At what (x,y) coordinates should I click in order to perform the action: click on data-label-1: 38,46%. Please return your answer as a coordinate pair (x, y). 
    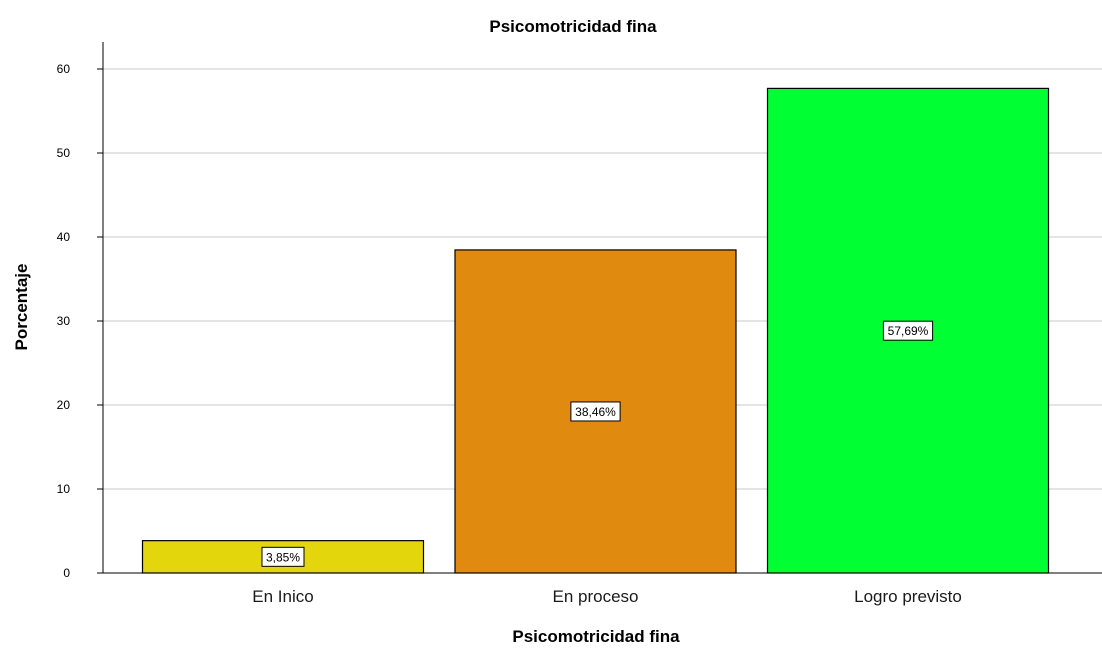
    Looking at the image, I should click on (595, 412).